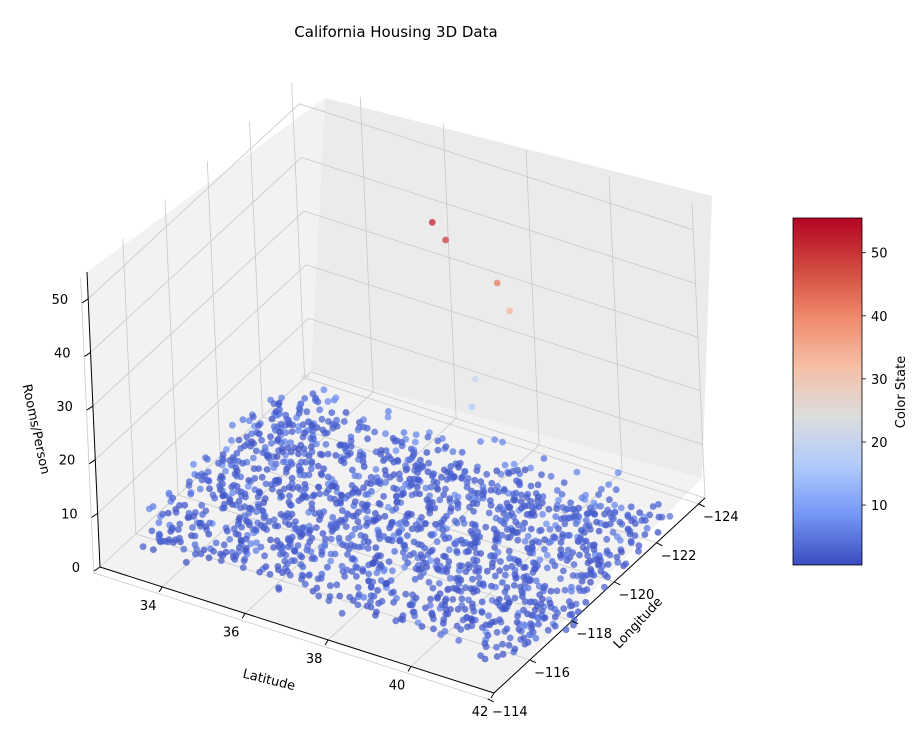 This screenshot has width=920, height=740. Describe the element at coordinates (433, 542) in the screenshot. I see `grid-line-lat-floor` at that location.